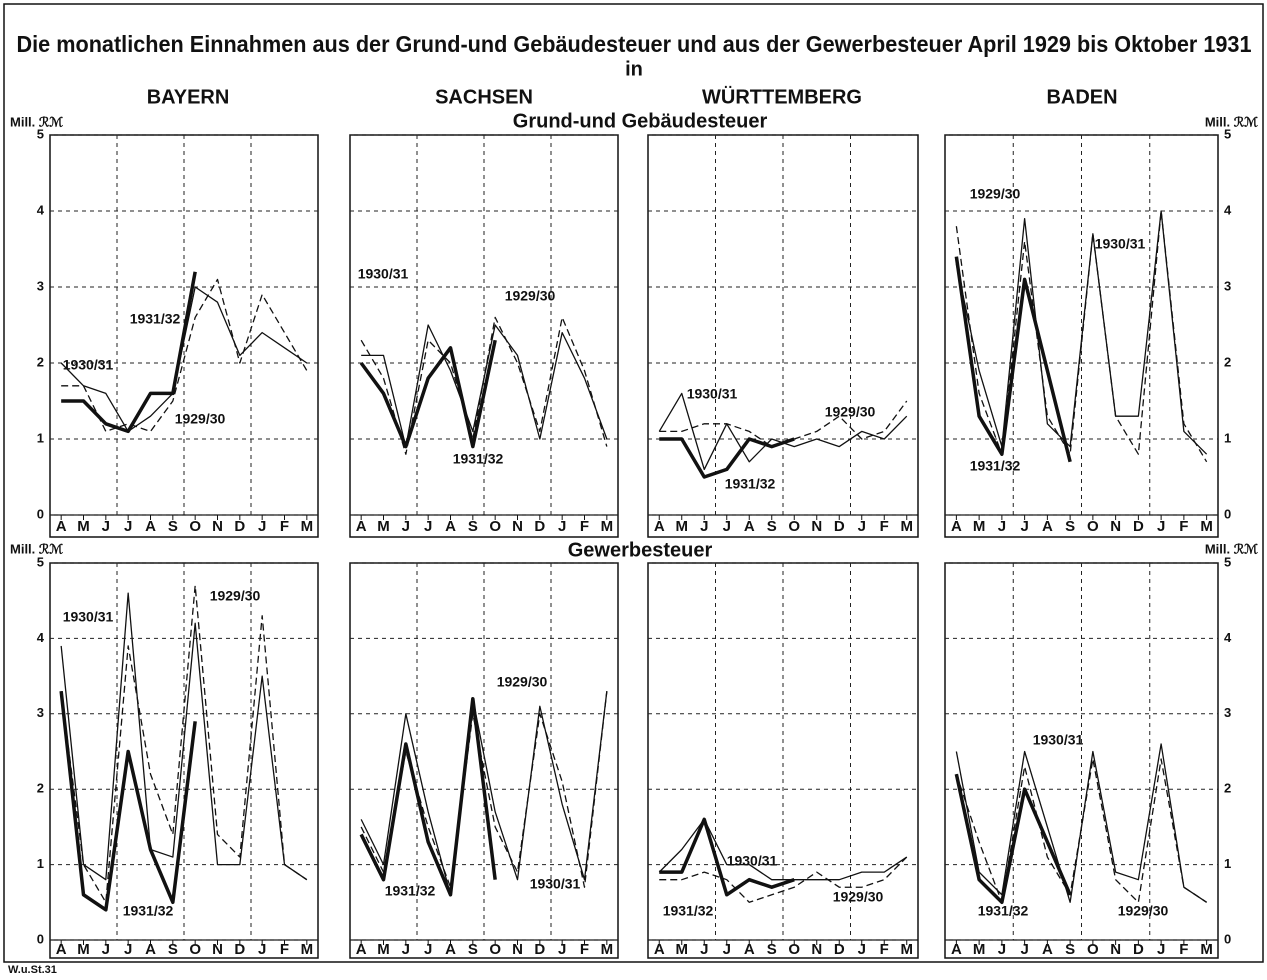  What do you see at coordinates (40, 561) in the screenshot?
I see `y-tick-label: 5` at bounding box center [40, 561].